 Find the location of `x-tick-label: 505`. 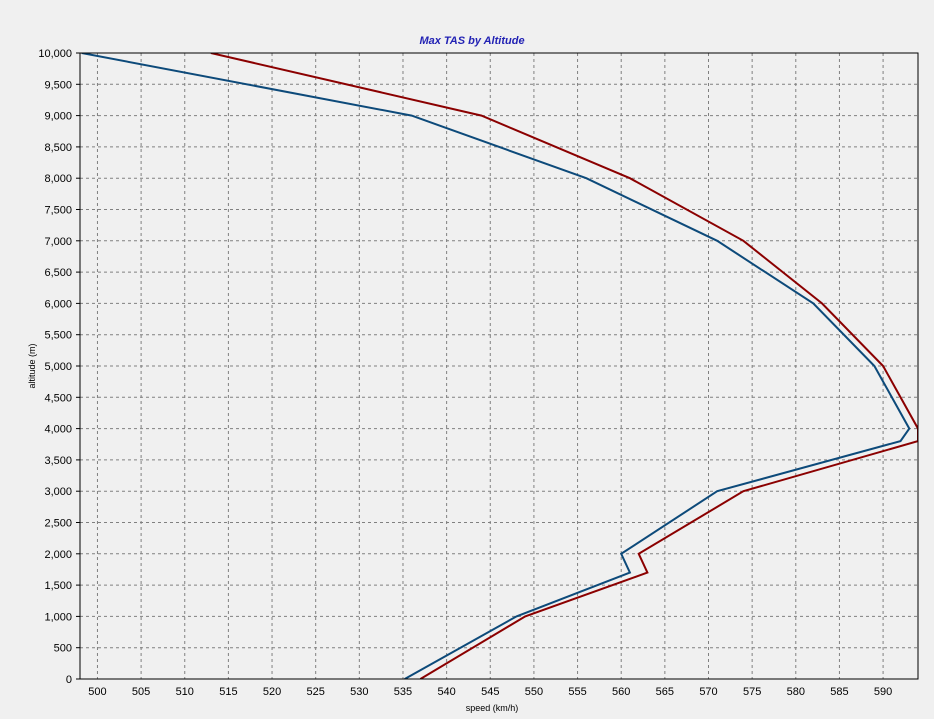

x-tick-label: 505 is located at coordinates (141, 692).